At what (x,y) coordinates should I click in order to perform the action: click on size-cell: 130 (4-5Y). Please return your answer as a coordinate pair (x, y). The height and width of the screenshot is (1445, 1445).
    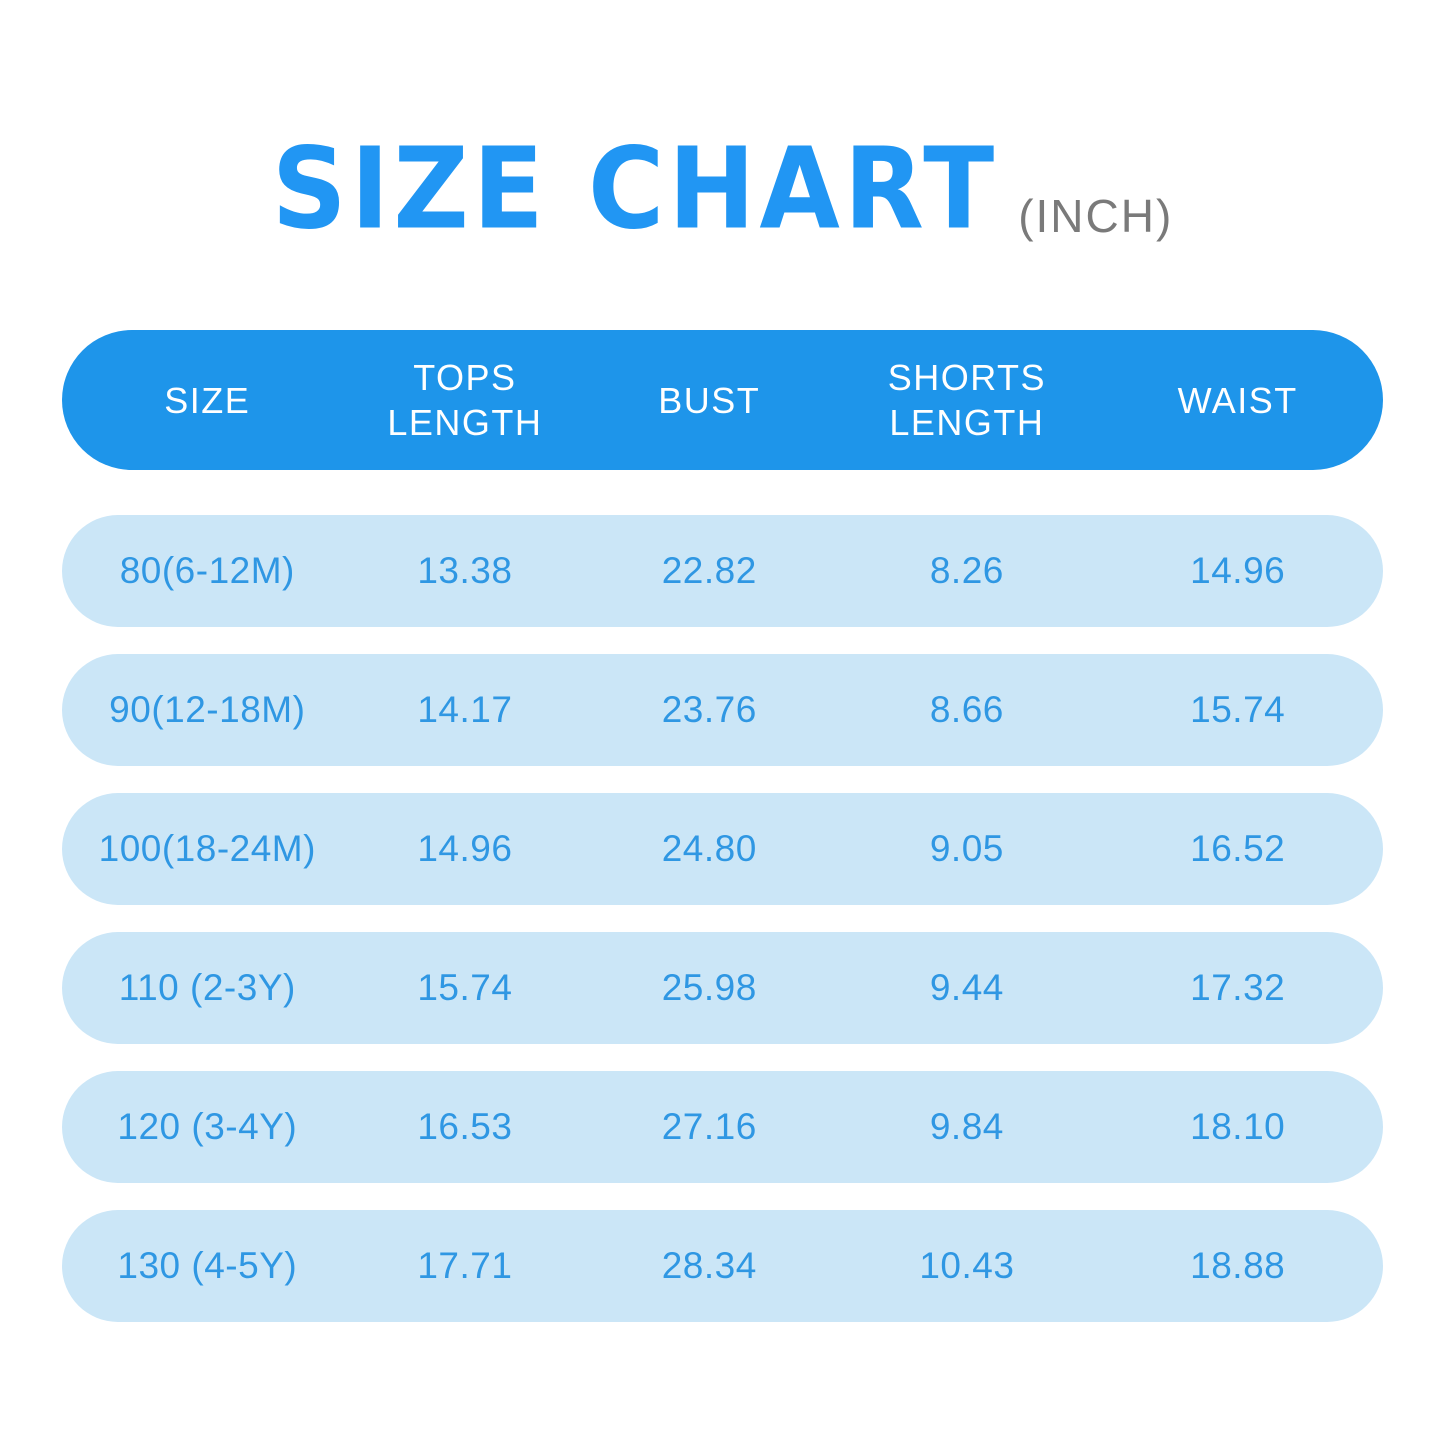
    Looking at the image, I should click on (207, 1265).